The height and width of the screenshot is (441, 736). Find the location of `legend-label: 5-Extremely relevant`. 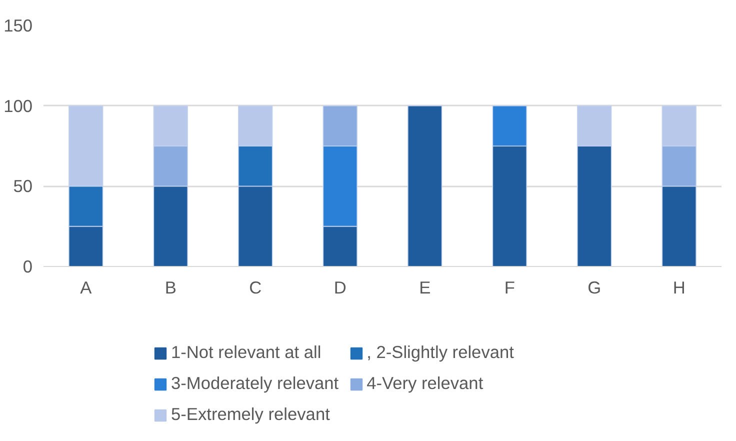

legend-label: 5-Extremely relevant is located at coordinates (250, 414).